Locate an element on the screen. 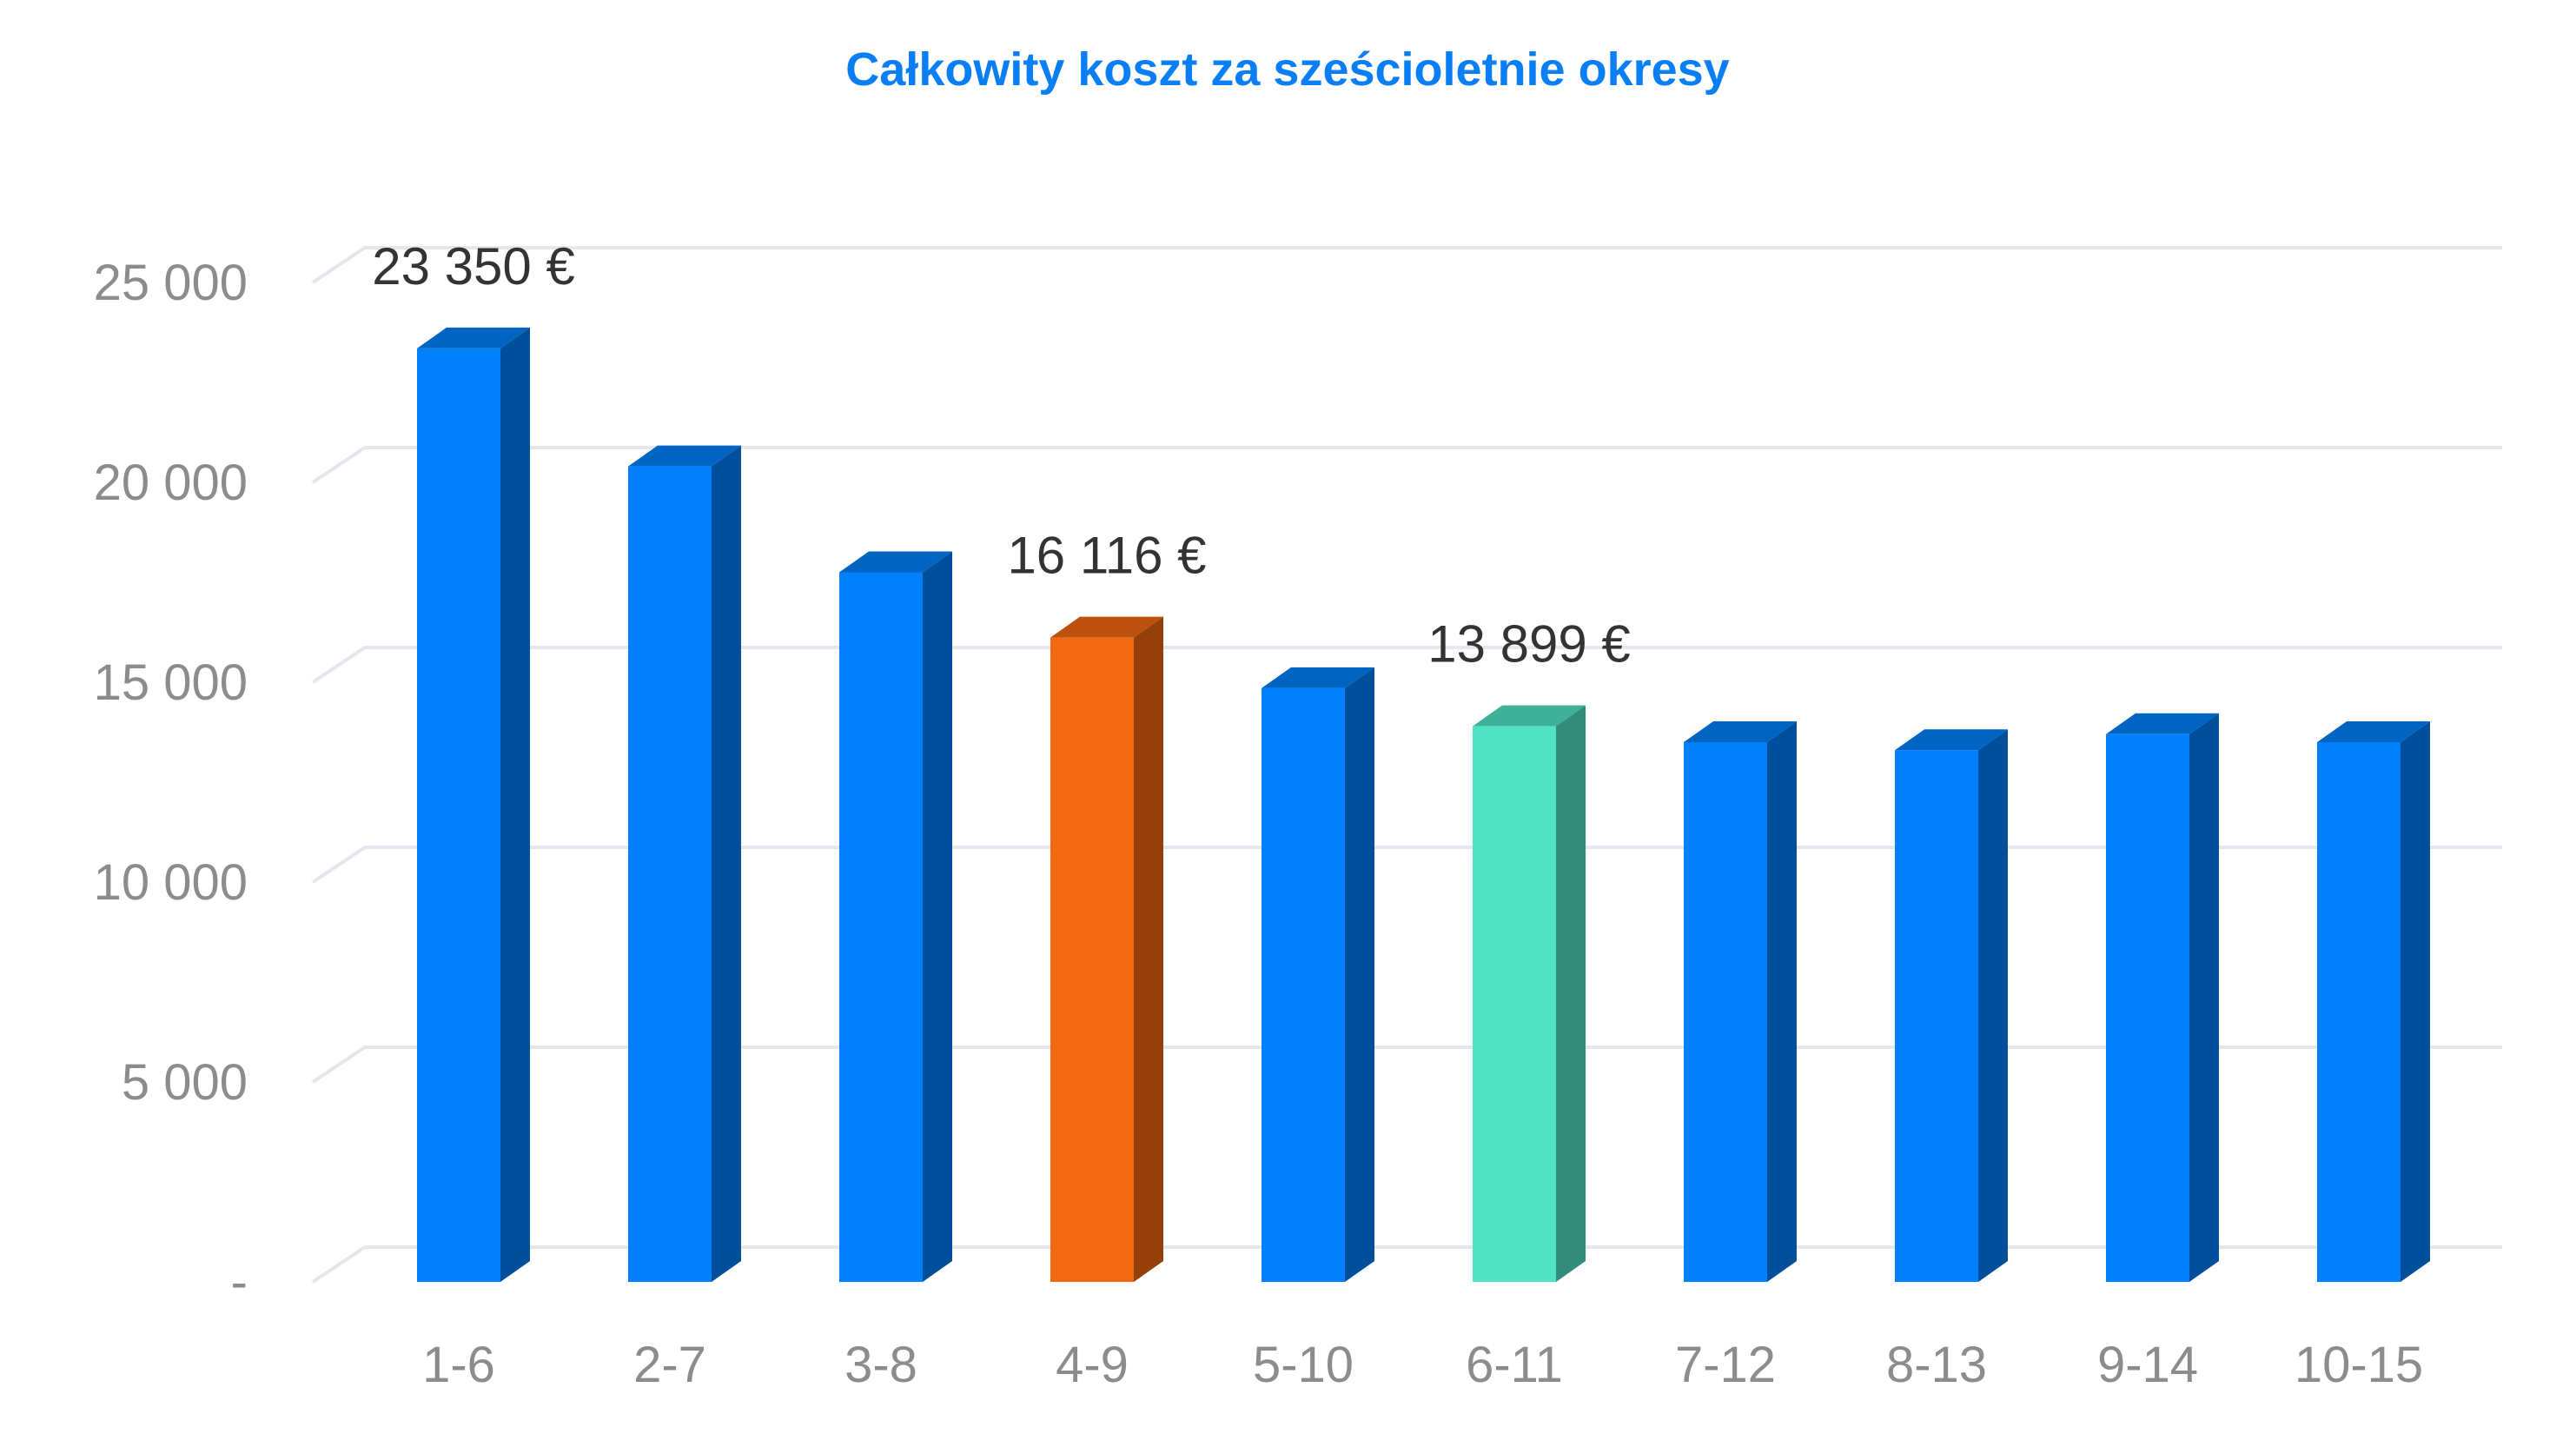 Image resolution: width=2576 pixels, height=1434 pixels. data-label: 13 899 € is located at coordinates (1529, 644).